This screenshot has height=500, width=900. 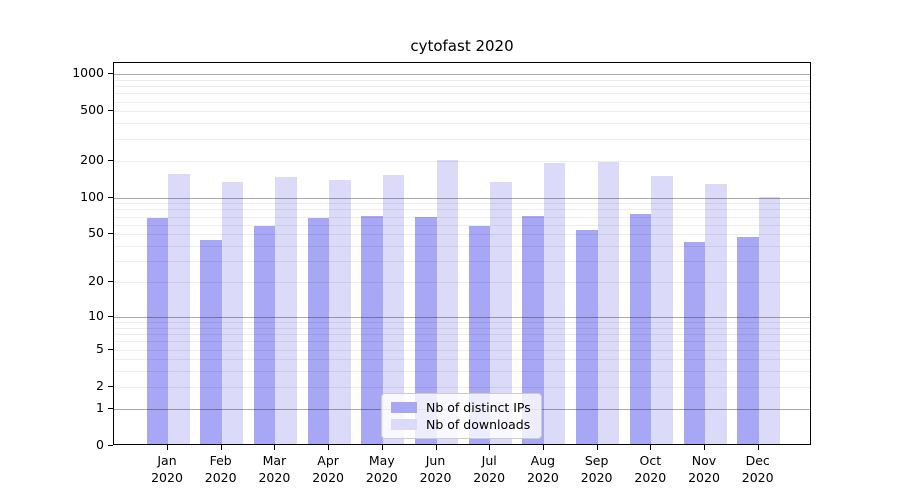 I want to click on bar-ips-dec, so click(x=748, y=340).